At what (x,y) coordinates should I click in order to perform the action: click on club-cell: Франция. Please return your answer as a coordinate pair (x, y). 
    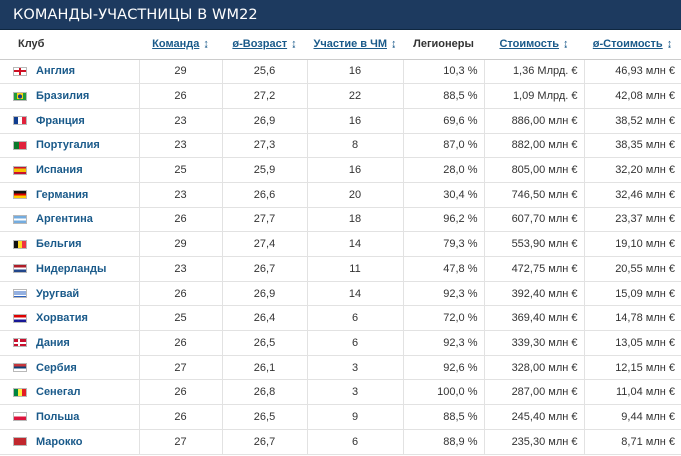
    Looking at the image, I should click on (69, 121).